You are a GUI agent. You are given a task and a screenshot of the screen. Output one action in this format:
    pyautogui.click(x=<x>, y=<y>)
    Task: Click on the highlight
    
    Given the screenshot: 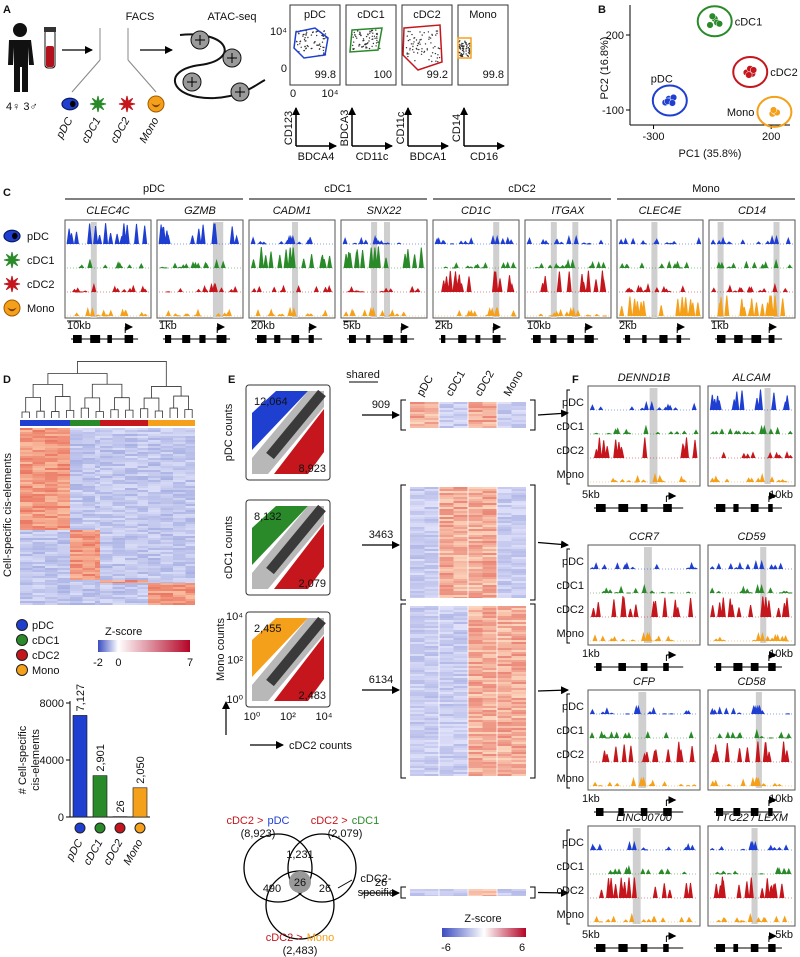 What is the action you would take?
    pyautogui.click(x=374, y=270)
    